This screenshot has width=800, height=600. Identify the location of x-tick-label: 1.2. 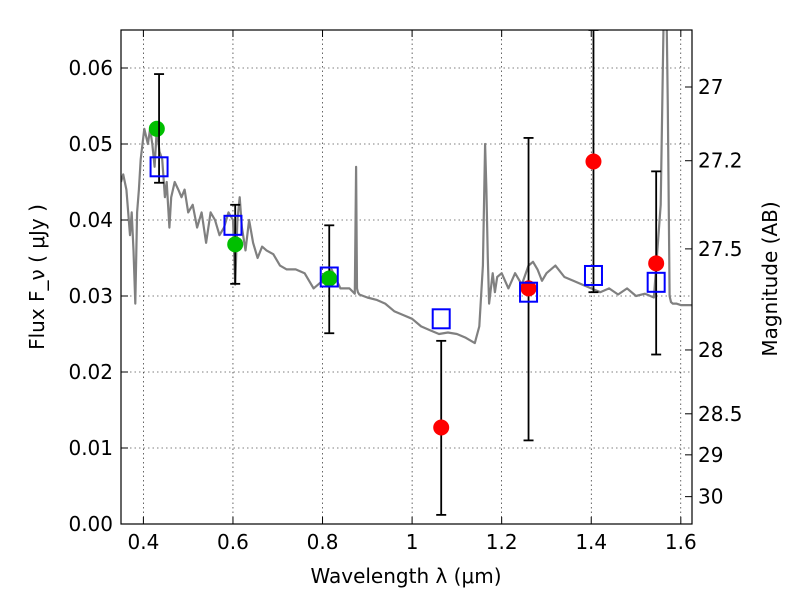
(502, 542).